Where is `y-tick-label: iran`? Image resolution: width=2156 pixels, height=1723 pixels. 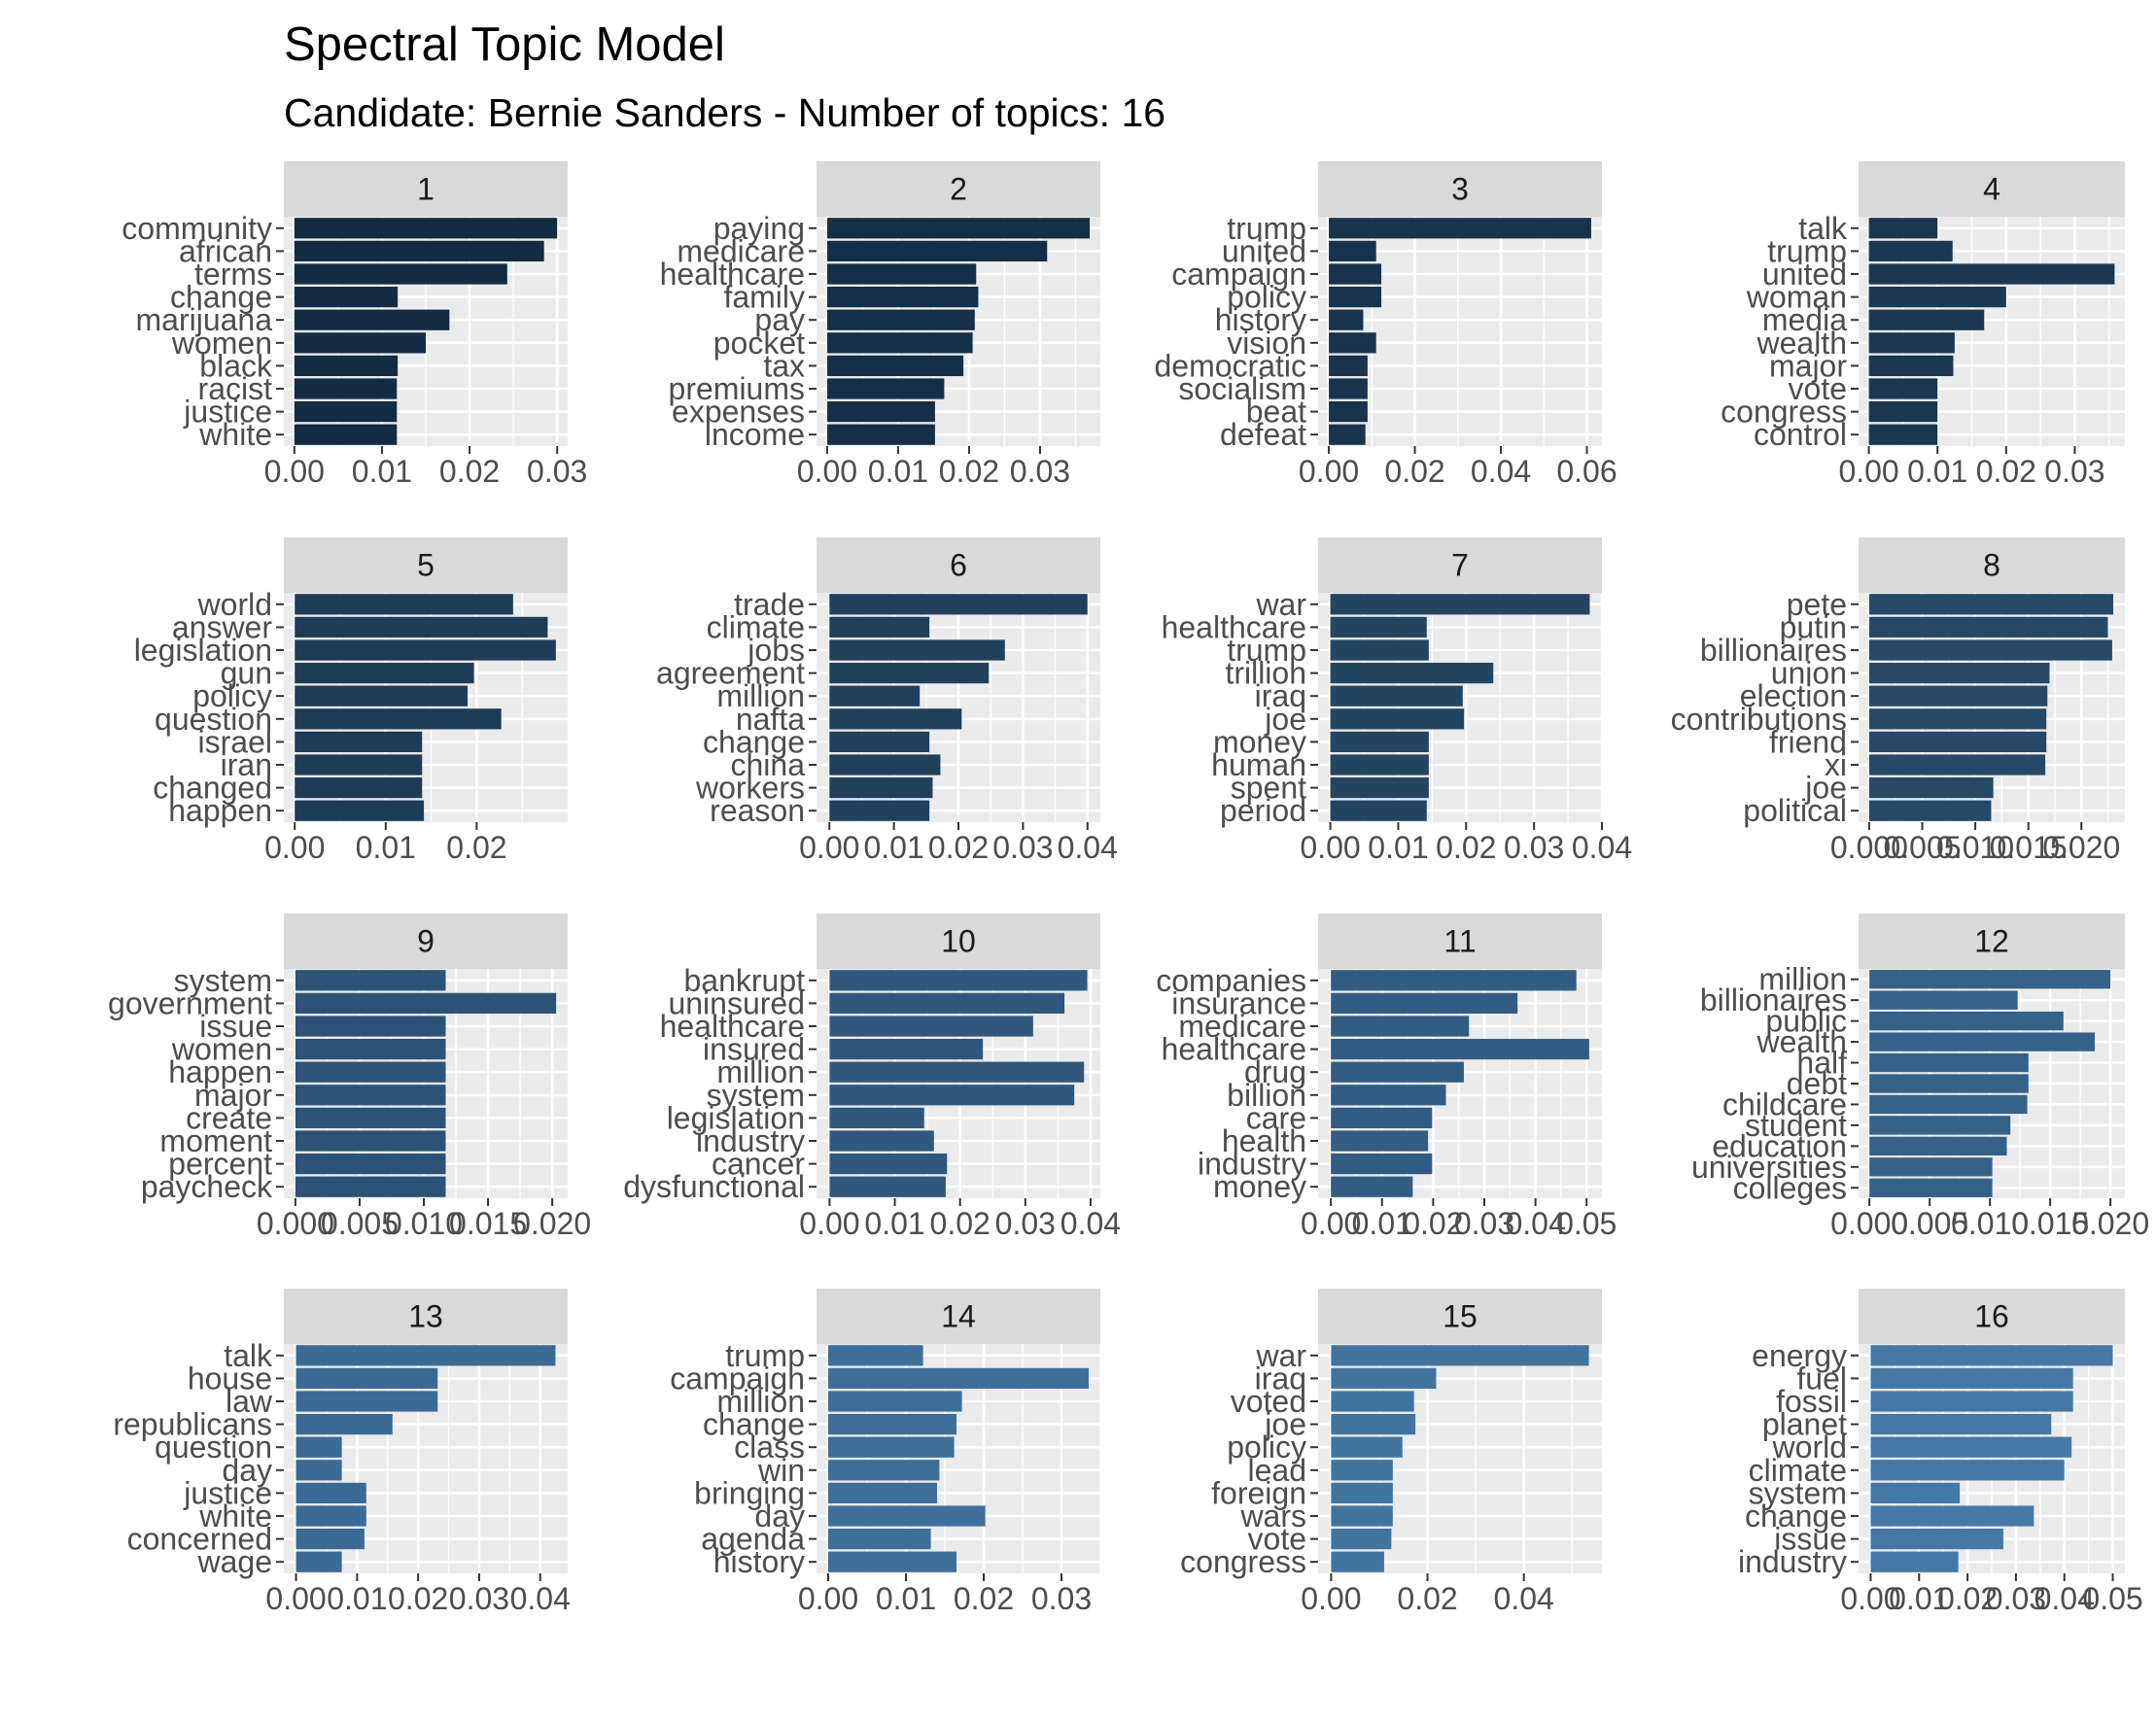 y-tick-label: iran is located at coordinates (246, 764).